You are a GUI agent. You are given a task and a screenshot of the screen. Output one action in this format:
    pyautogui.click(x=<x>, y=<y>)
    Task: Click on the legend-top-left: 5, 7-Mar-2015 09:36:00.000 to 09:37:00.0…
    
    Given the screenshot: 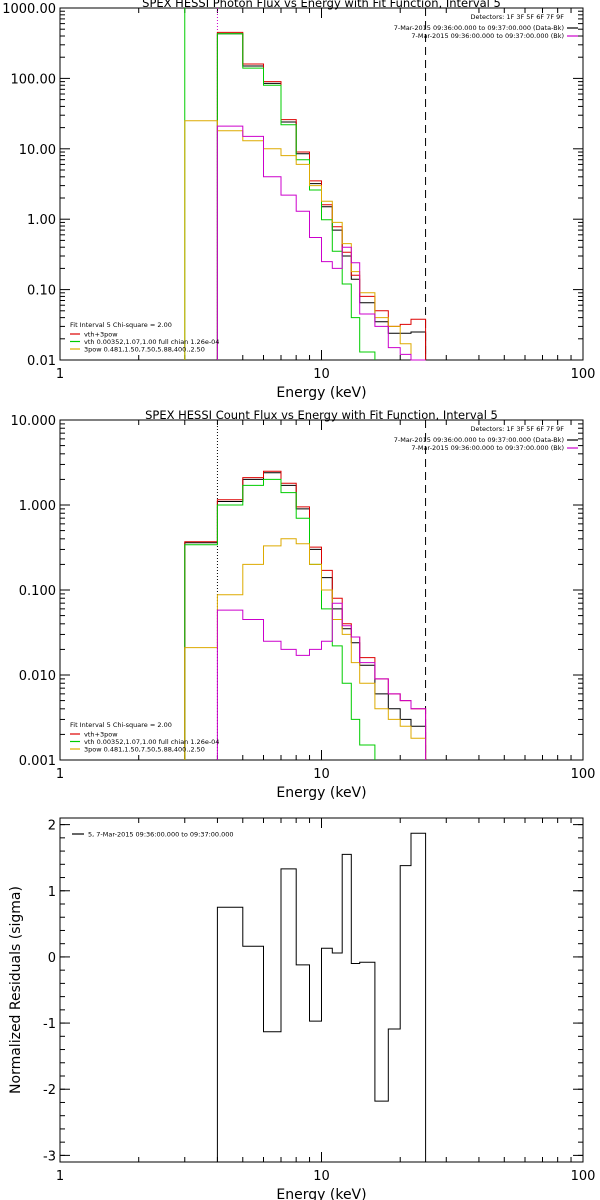 What is the action you would take?
    pyautogui.click(x=153, y=835)
    